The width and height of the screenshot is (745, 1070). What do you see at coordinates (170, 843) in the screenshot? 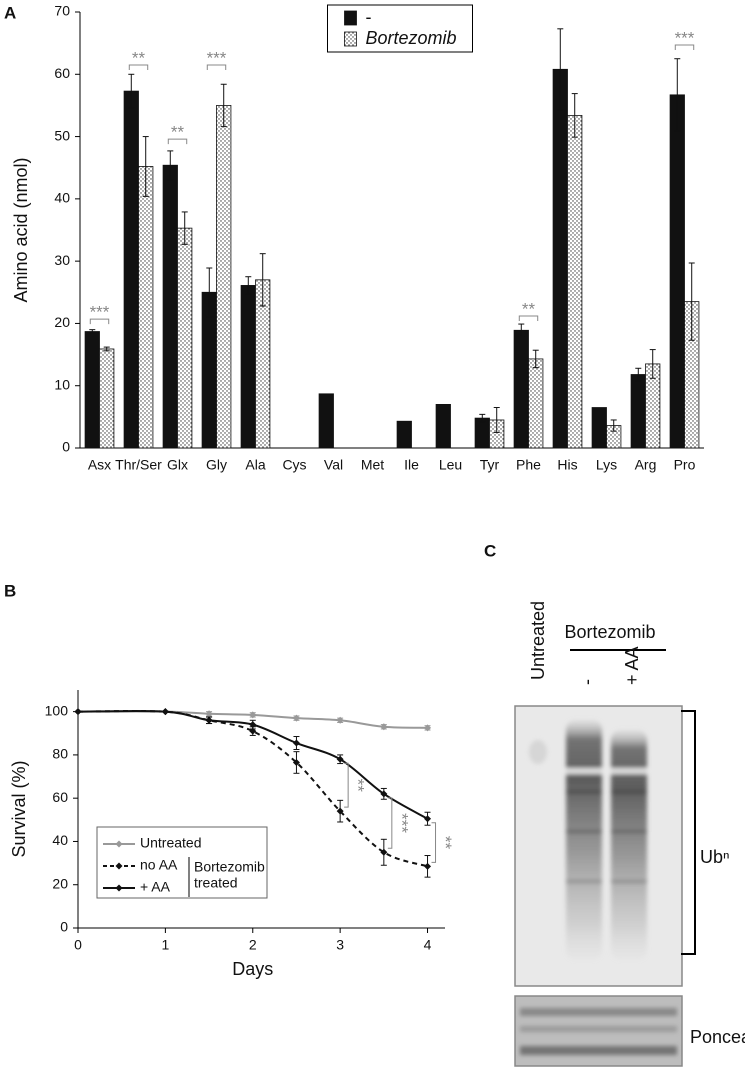
I see `legend-label: Untreated` at bounding box center [170, 843].